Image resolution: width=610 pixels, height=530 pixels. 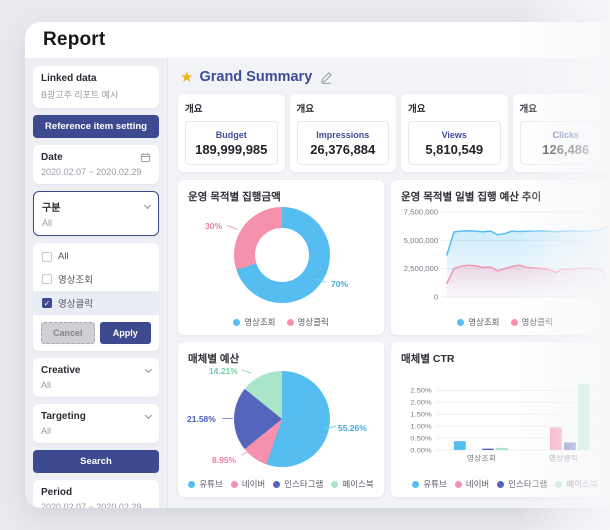 What do you see at coordinates (96, 494) in the screenshot?
I see `period-card: Period 2020.02.07 ~ 2020.02.29` at bounding box center [96, 494].